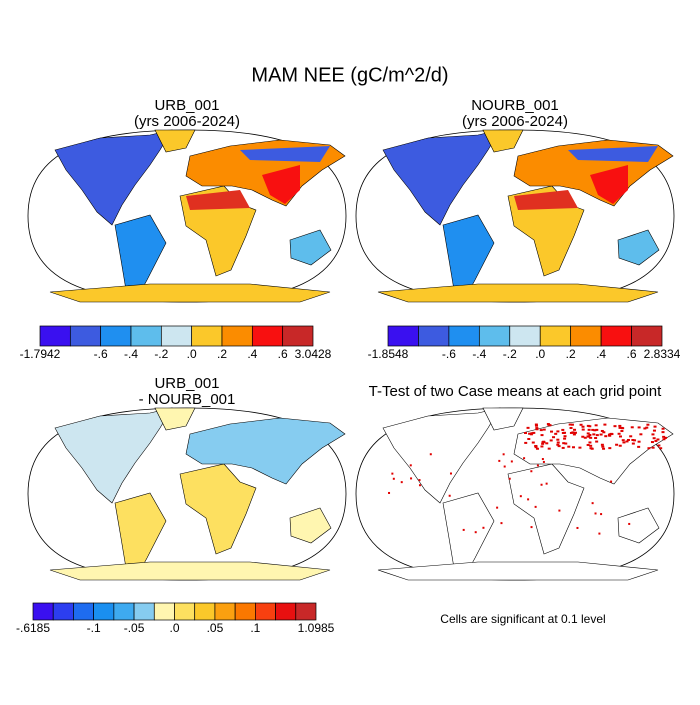  Describe the element at coordinates (281, 184) in the screenshot. I see `india` at that location.